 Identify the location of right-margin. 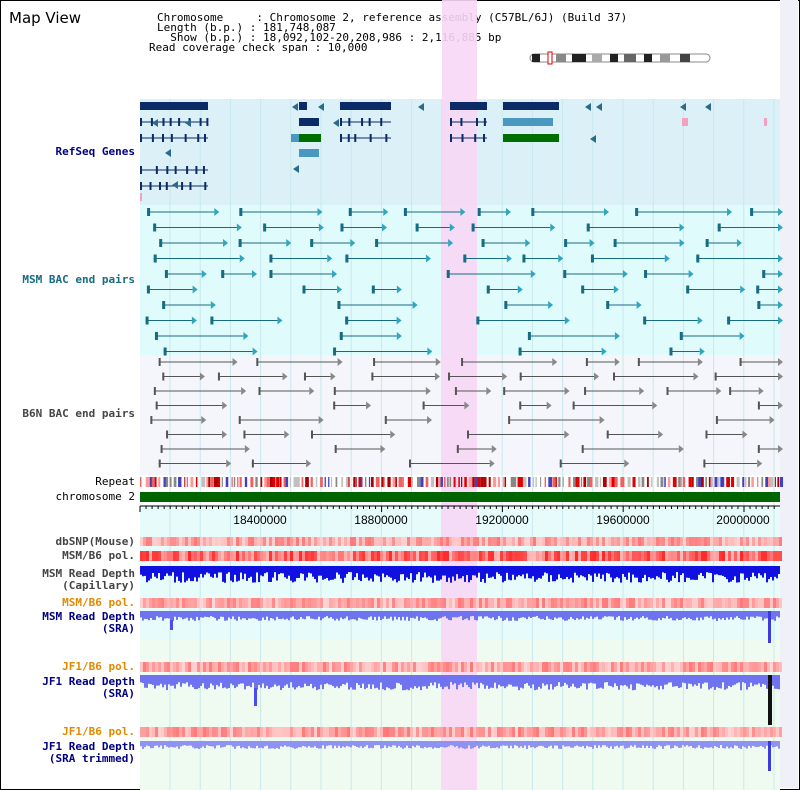
(789, 394).